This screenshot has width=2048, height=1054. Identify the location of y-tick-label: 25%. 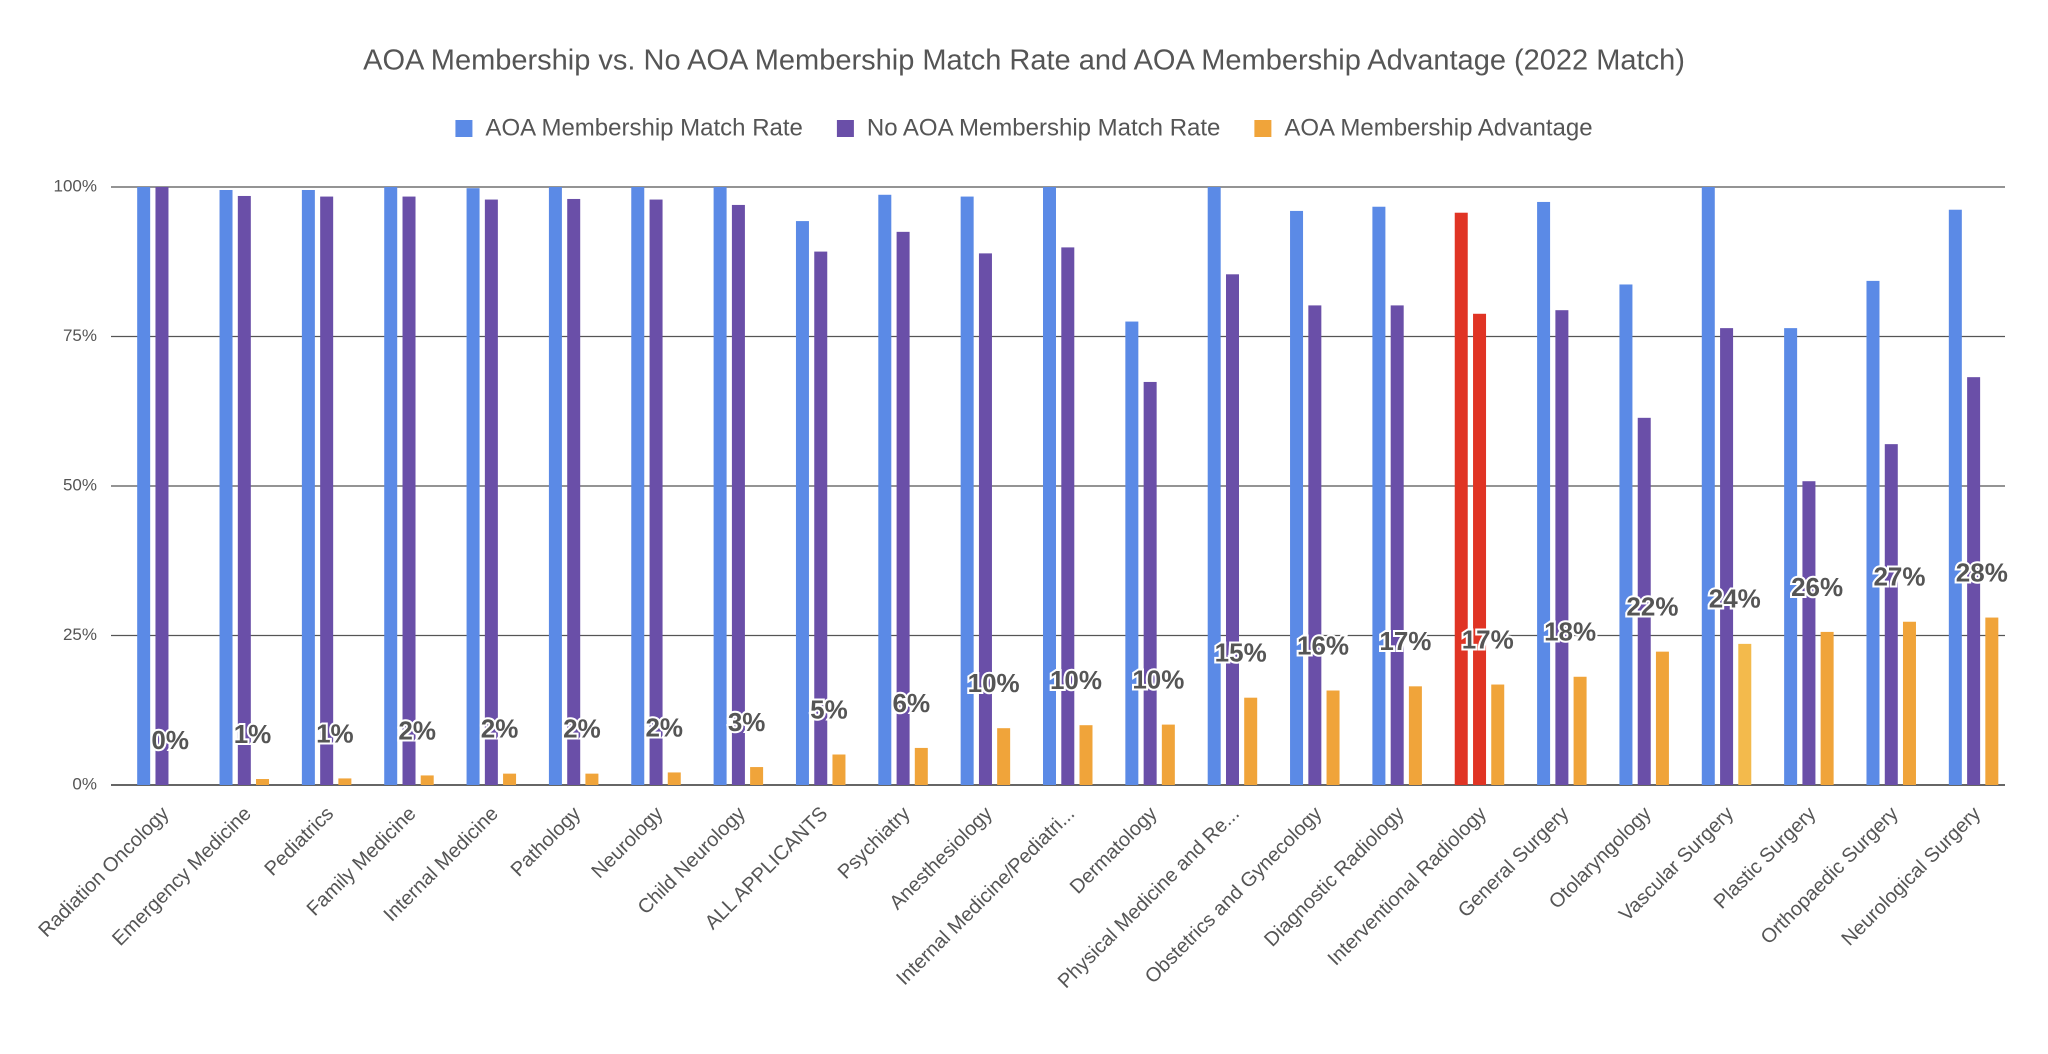
(80, 634).